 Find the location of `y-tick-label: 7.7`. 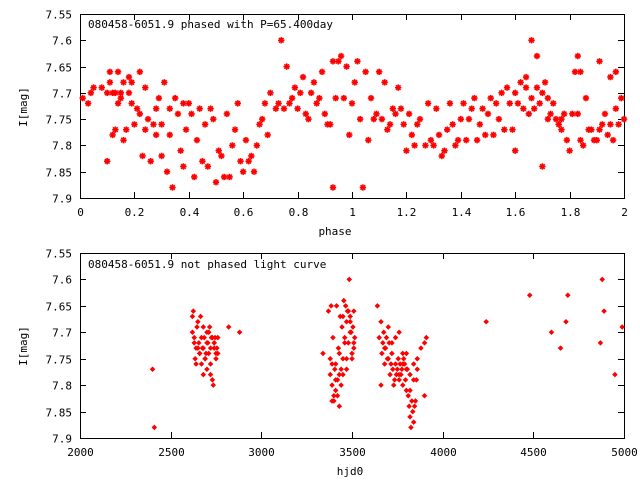

y-tick-label: 7.7 is located at coordinates (62, 94).